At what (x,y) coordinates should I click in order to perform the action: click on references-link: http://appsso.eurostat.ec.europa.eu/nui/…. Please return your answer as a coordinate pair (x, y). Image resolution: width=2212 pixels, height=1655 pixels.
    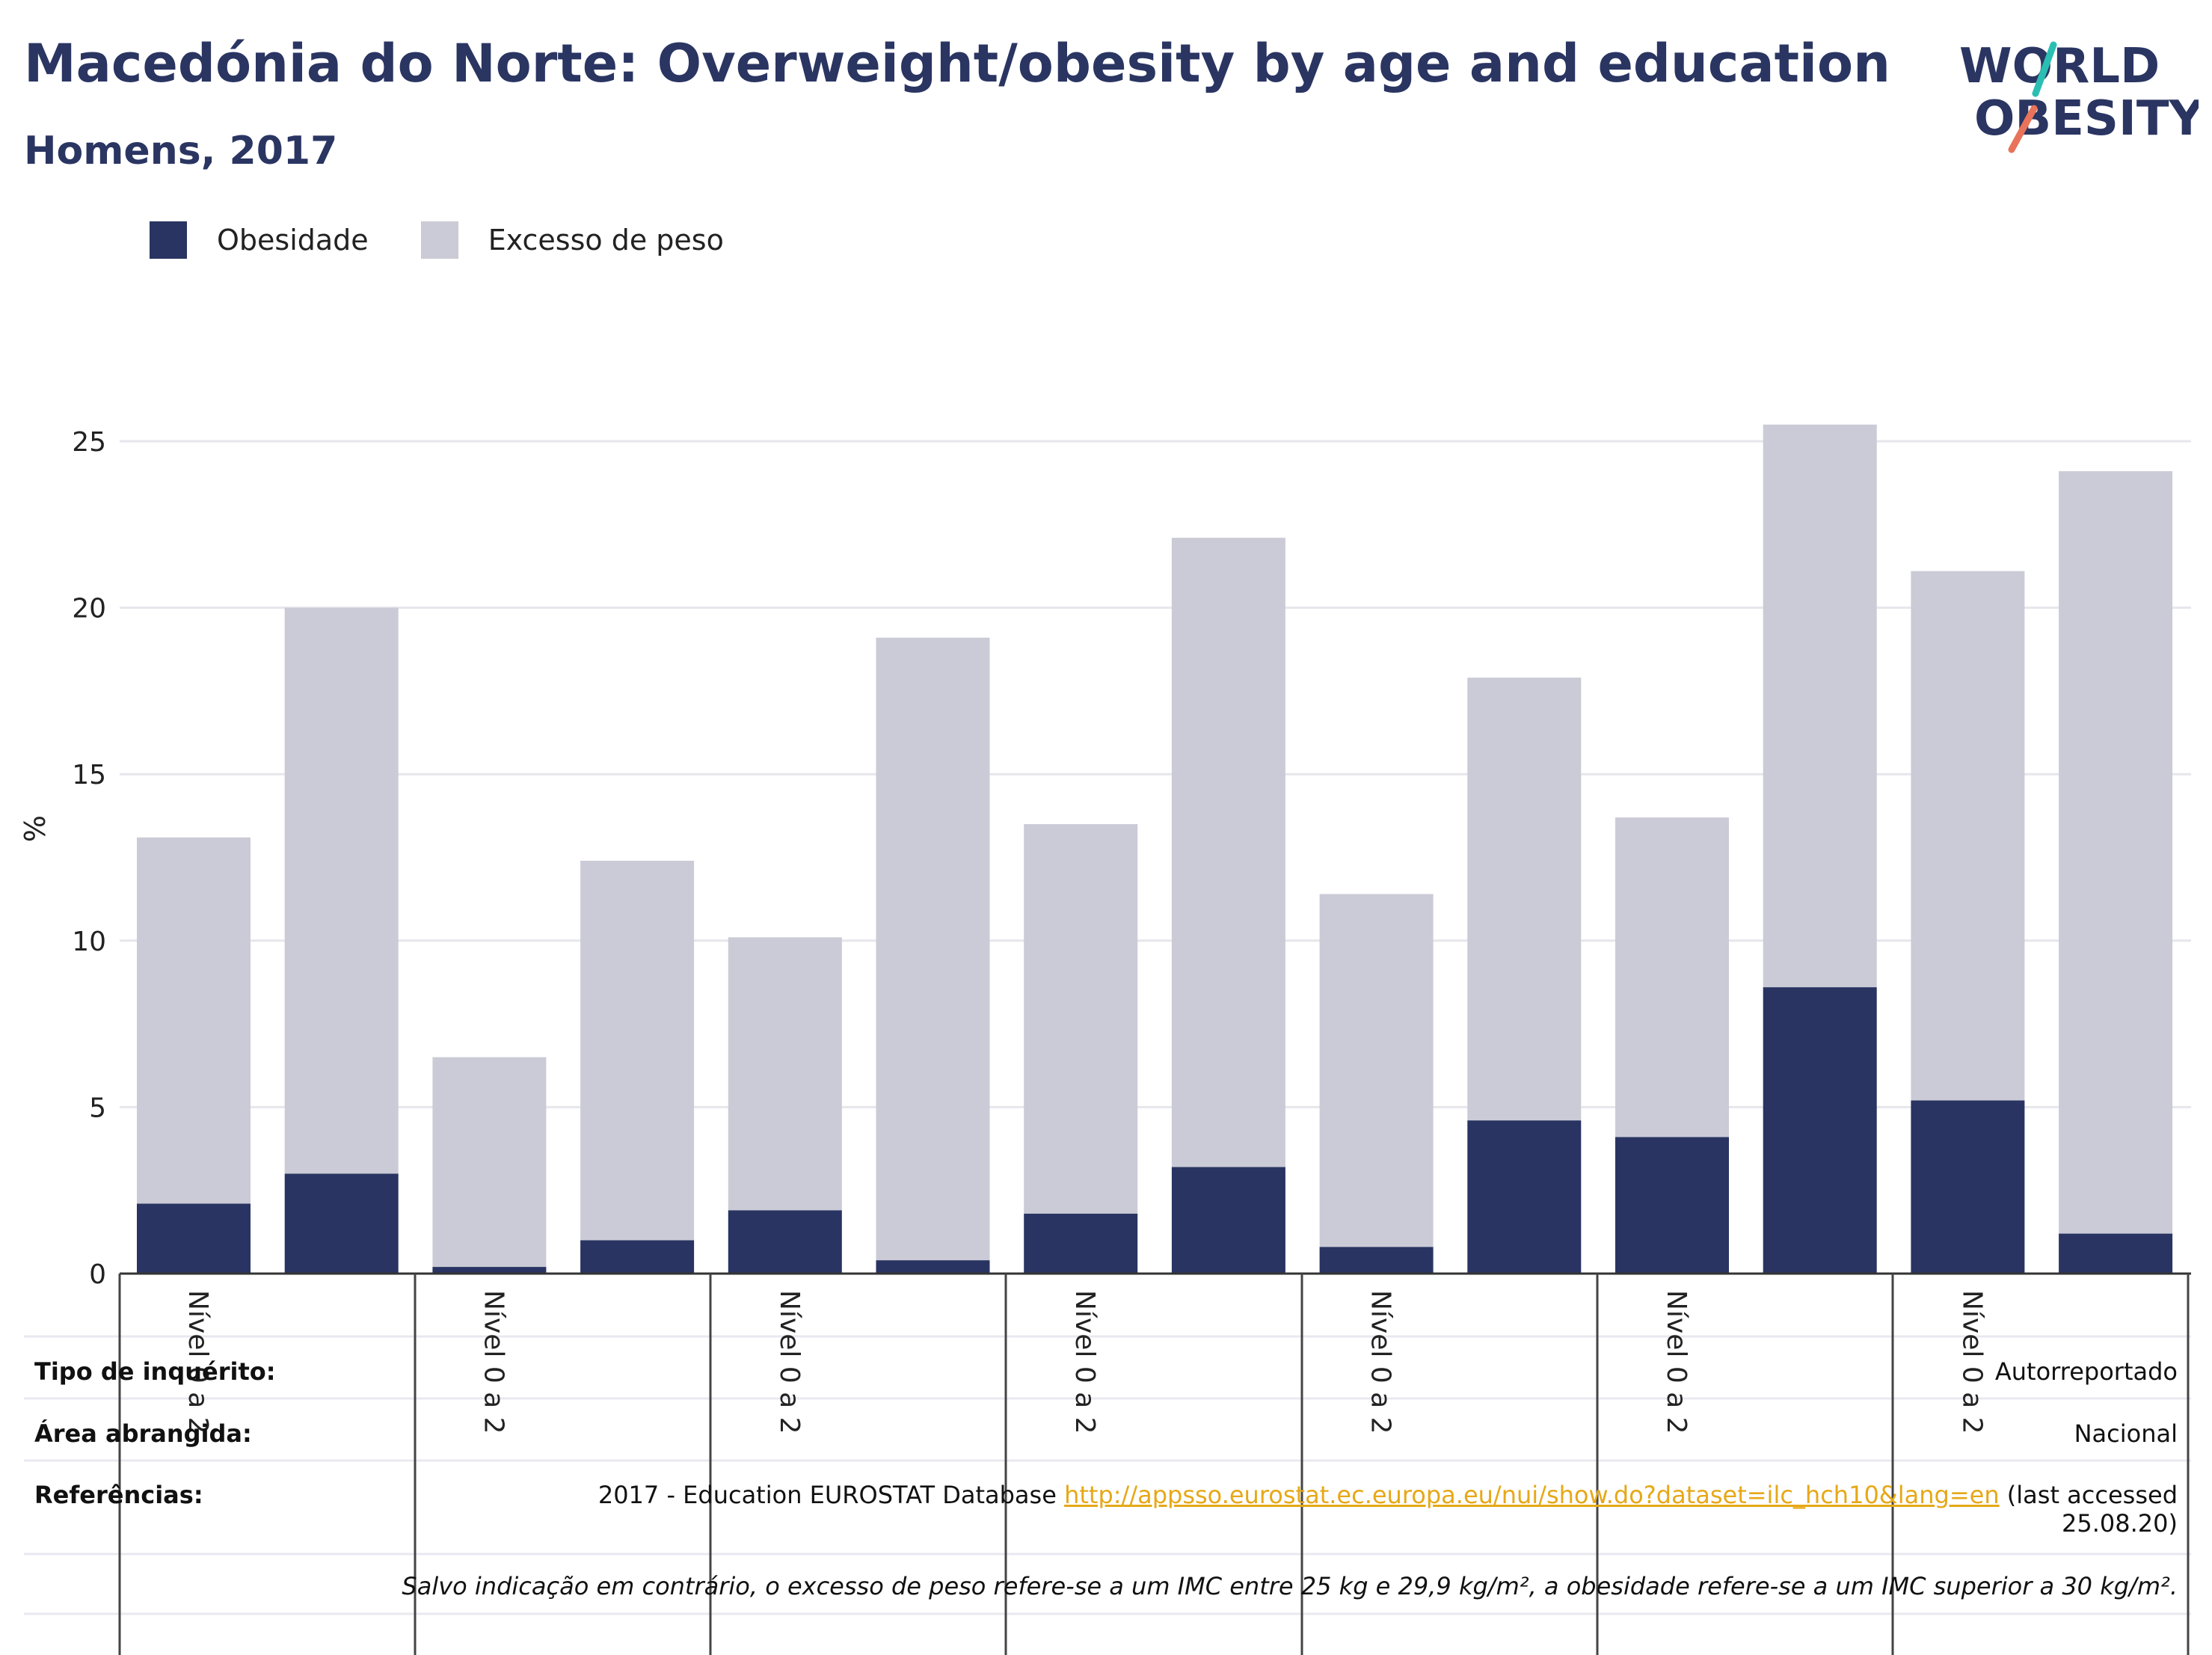
    Looking at the image, I should click on (1532, 1495).